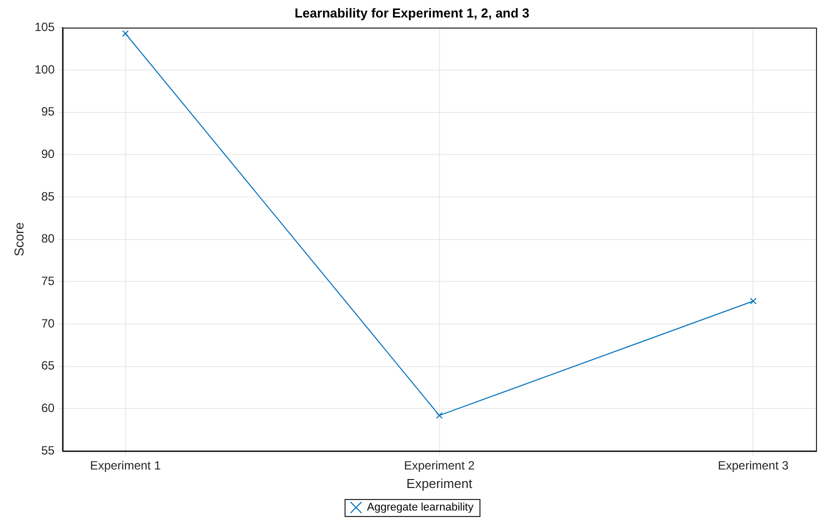 Image resolution: width=828 pixels, height=527 pixels. Describe the element at coordinates (44, 69) in the screenshot. I see `y-tick-label: 100` at that location.